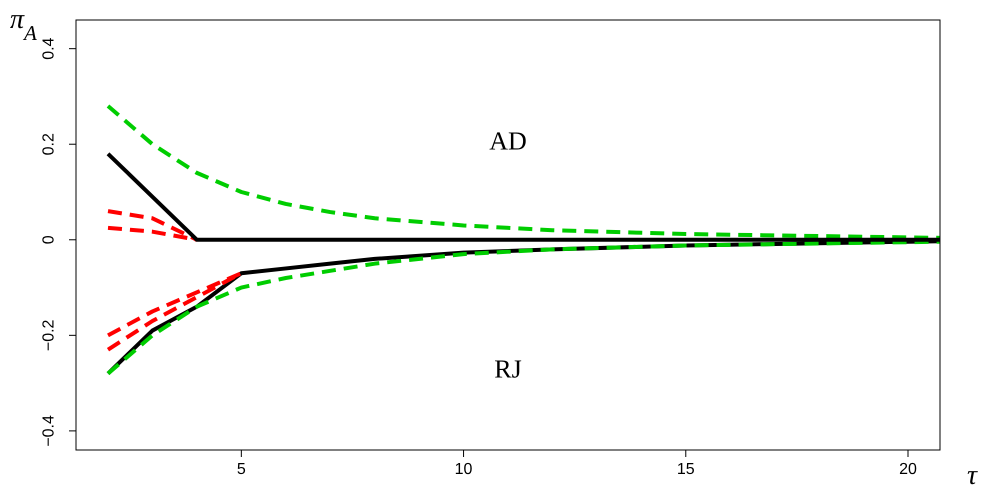 This screenshot has height=498, width=985. I want to click on x-tick-label: 10, so click(463, 469).